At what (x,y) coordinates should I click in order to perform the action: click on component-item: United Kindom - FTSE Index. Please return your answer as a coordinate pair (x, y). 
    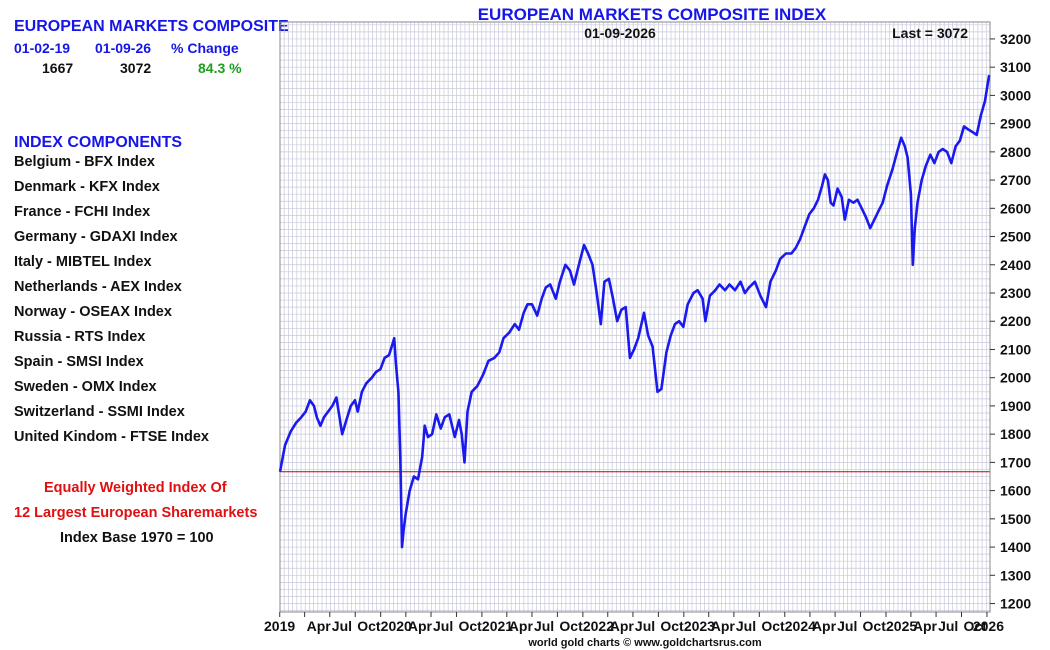
    Looking at the image, I should click on (111, 437).